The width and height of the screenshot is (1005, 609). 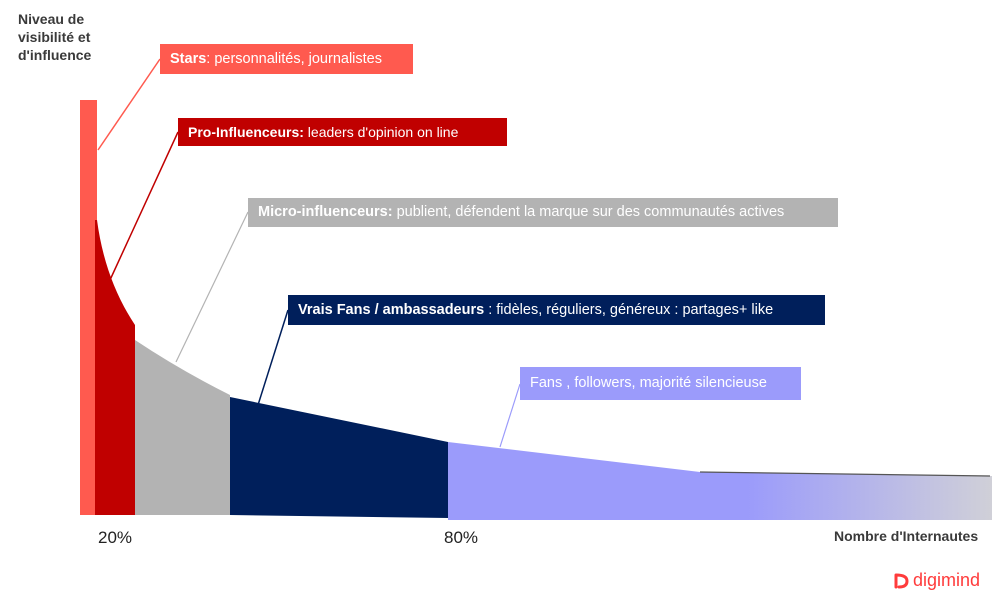 I want to click on label-followers: Fans , followers, majorité silencieuse, so click(x=660, y=383).